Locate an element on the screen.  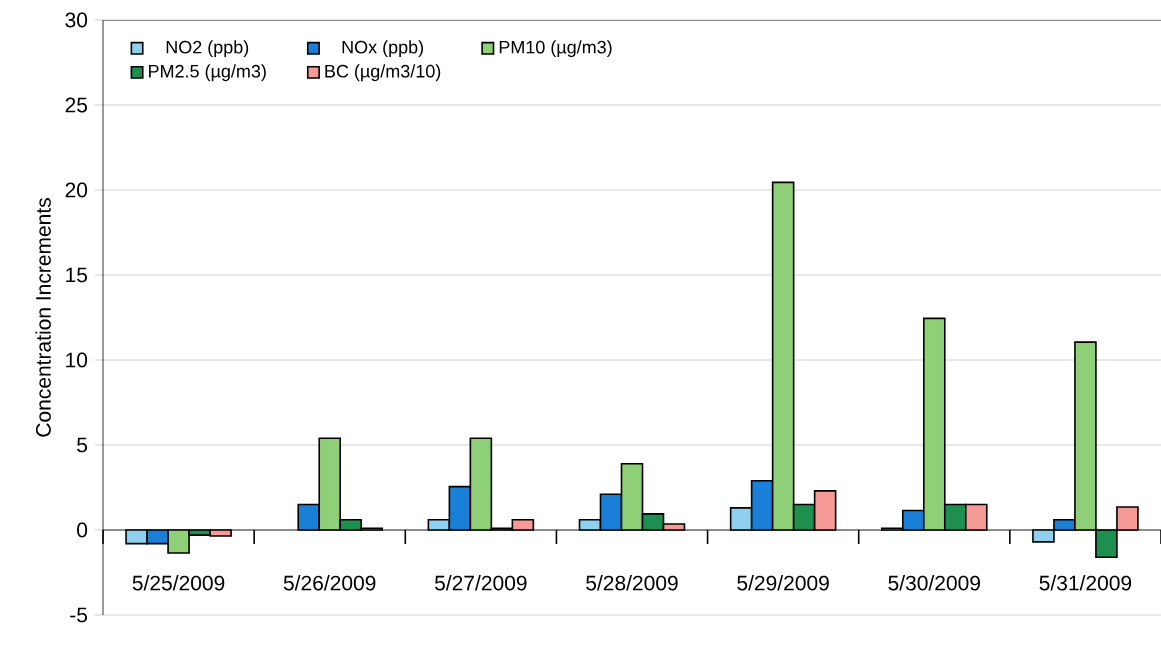
y-tick-label: 5 is located at coordinates (82, 445).